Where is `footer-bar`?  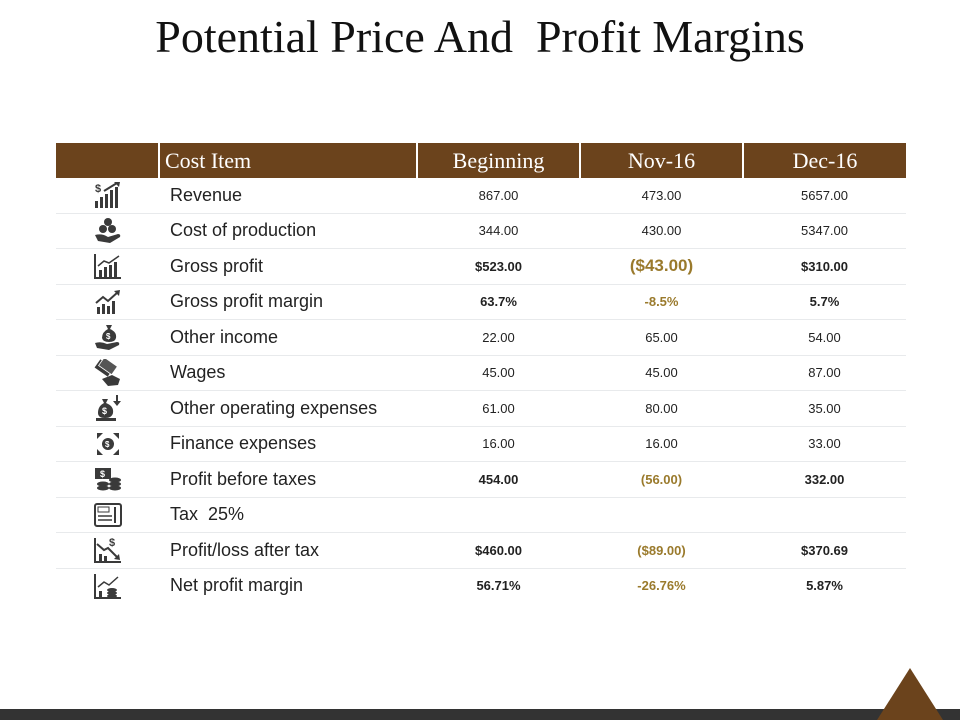 footer-bar is located at coordinates (480, 714).